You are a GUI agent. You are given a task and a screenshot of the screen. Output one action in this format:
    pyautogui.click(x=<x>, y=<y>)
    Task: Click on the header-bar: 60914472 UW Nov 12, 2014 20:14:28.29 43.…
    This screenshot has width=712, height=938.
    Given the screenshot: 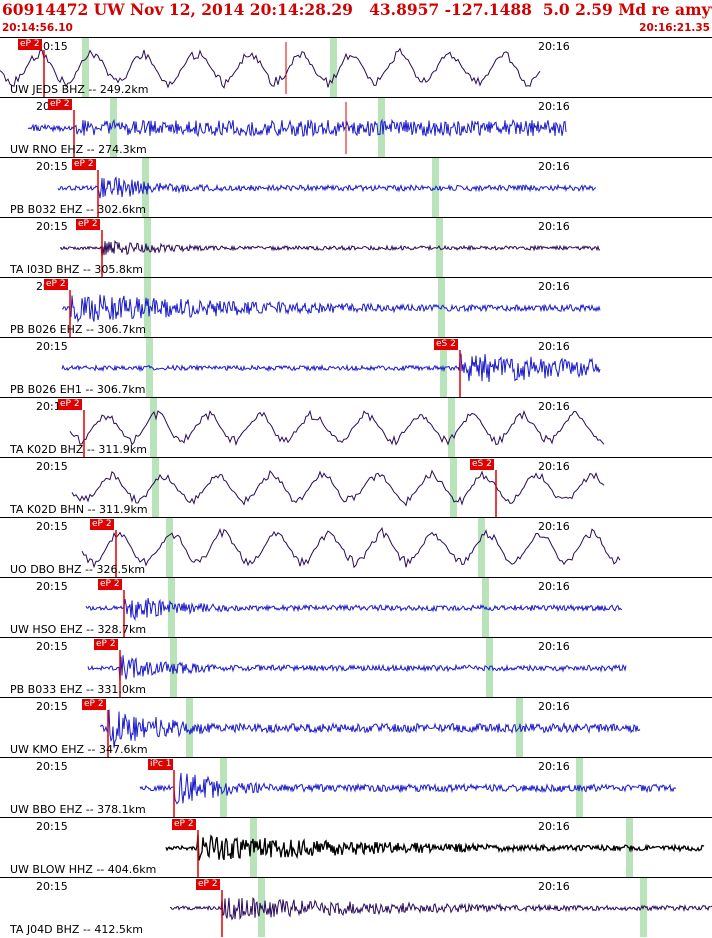 What is the action you would take?
    pyautogui.click(x=356, y=18)
    